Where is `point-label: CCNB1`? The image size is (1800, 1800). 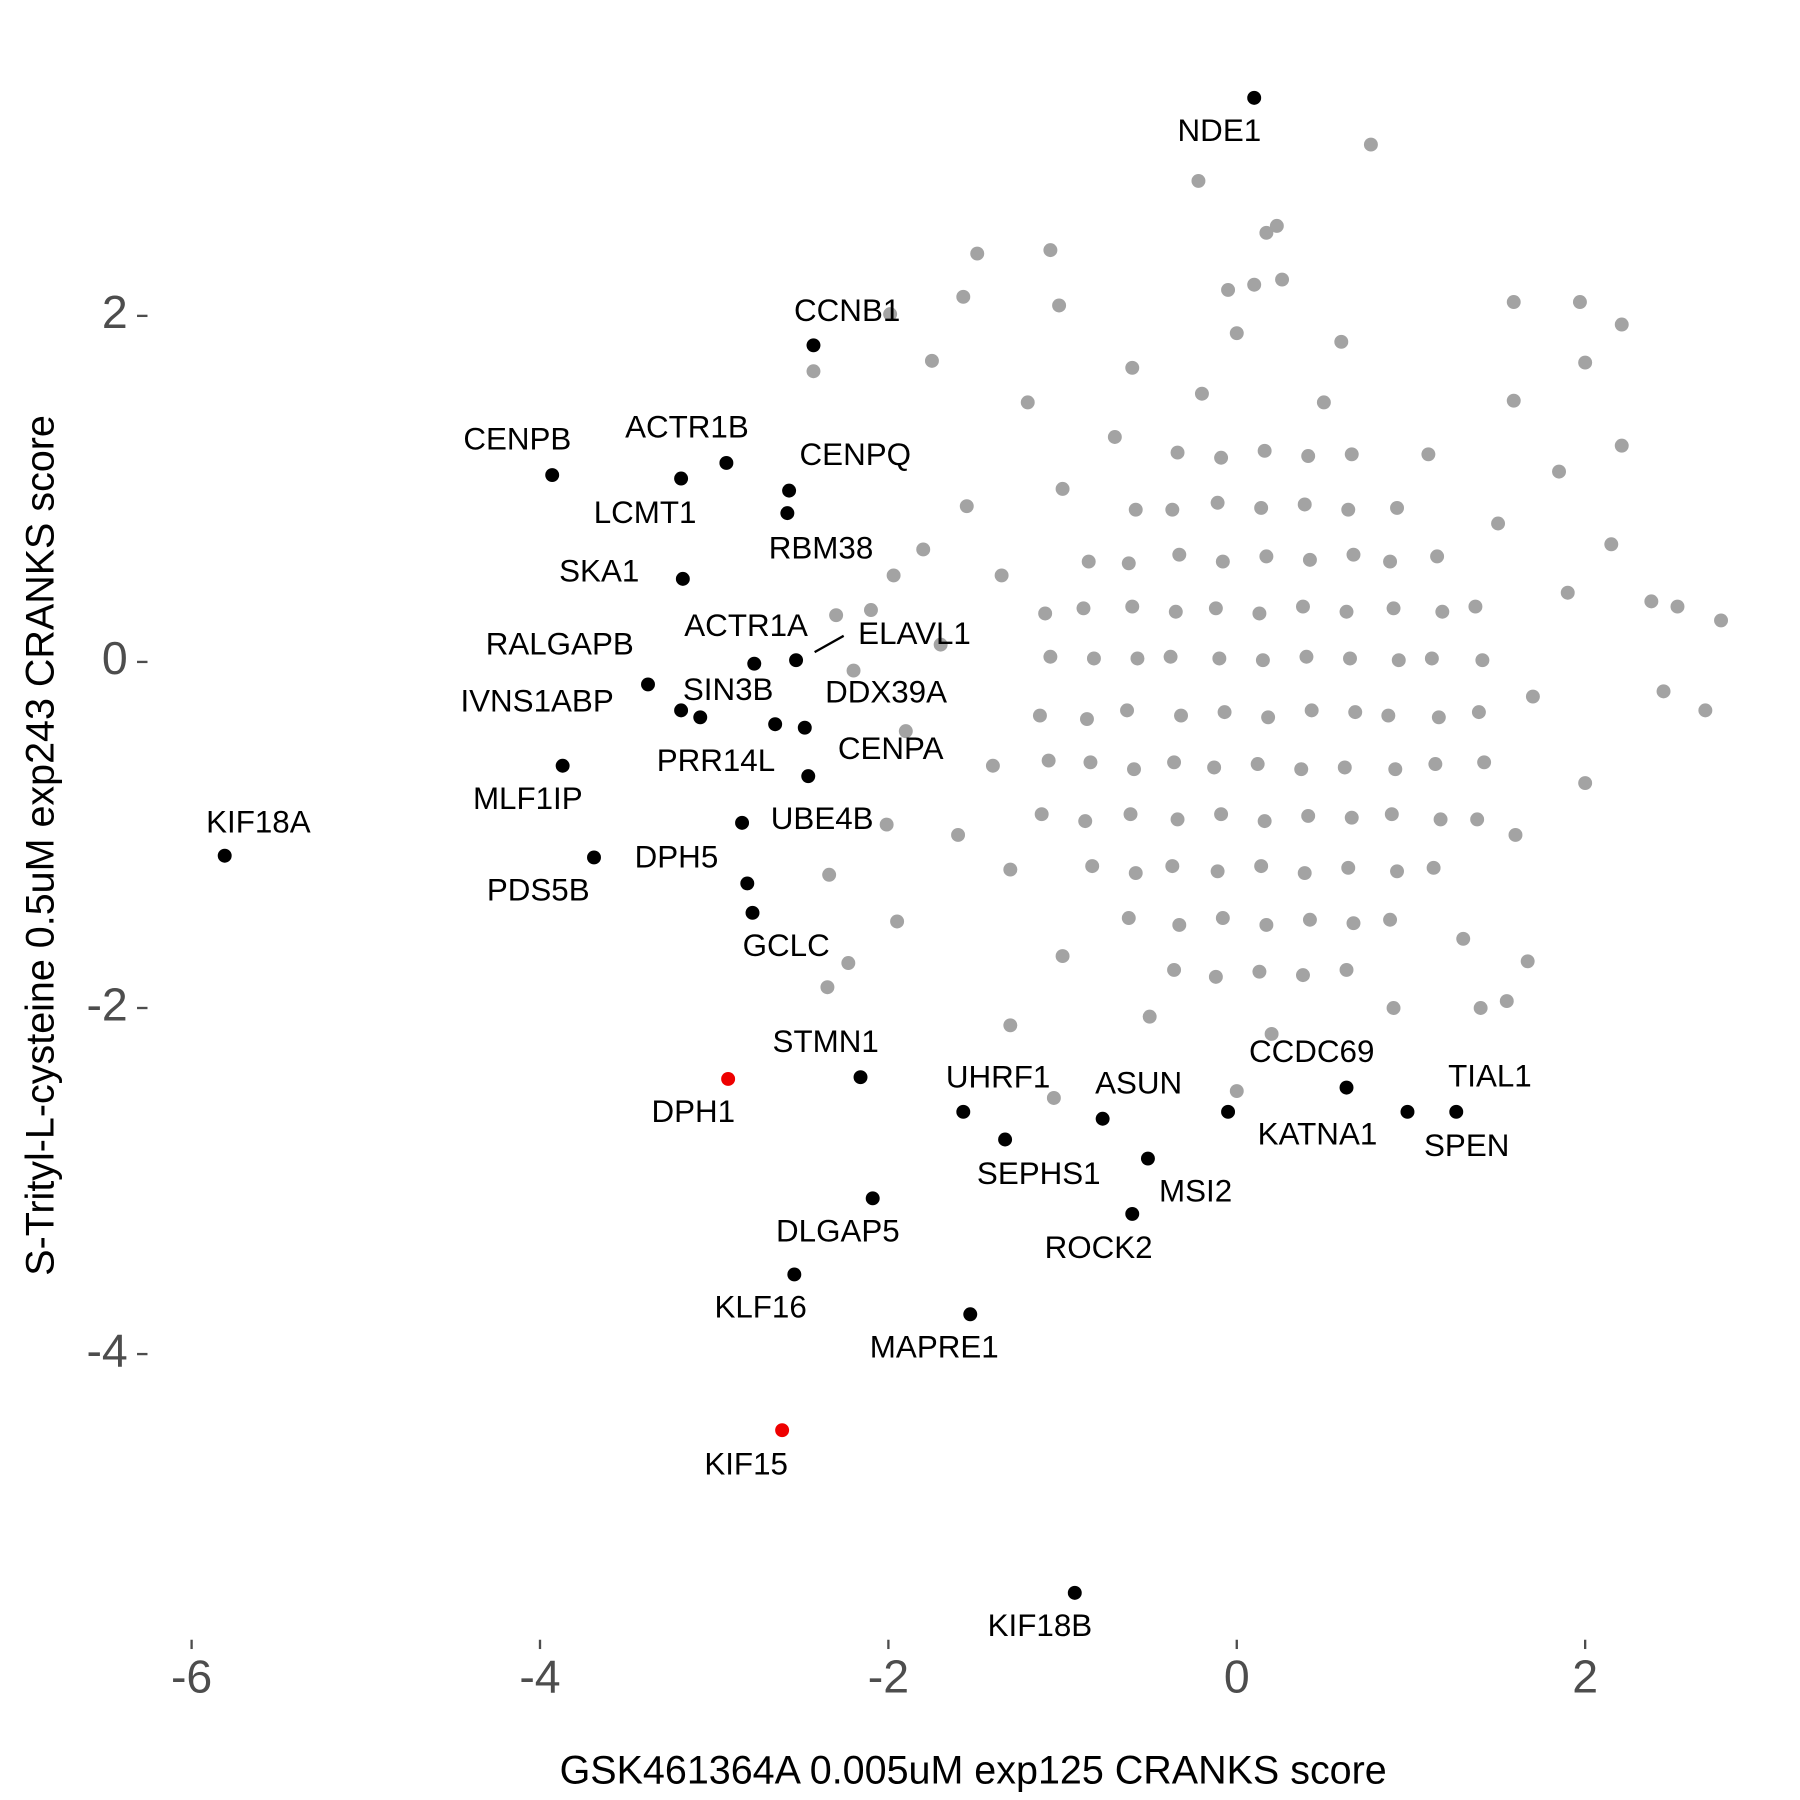
point-label: CCNB1 is located at coordinates (847, 310).